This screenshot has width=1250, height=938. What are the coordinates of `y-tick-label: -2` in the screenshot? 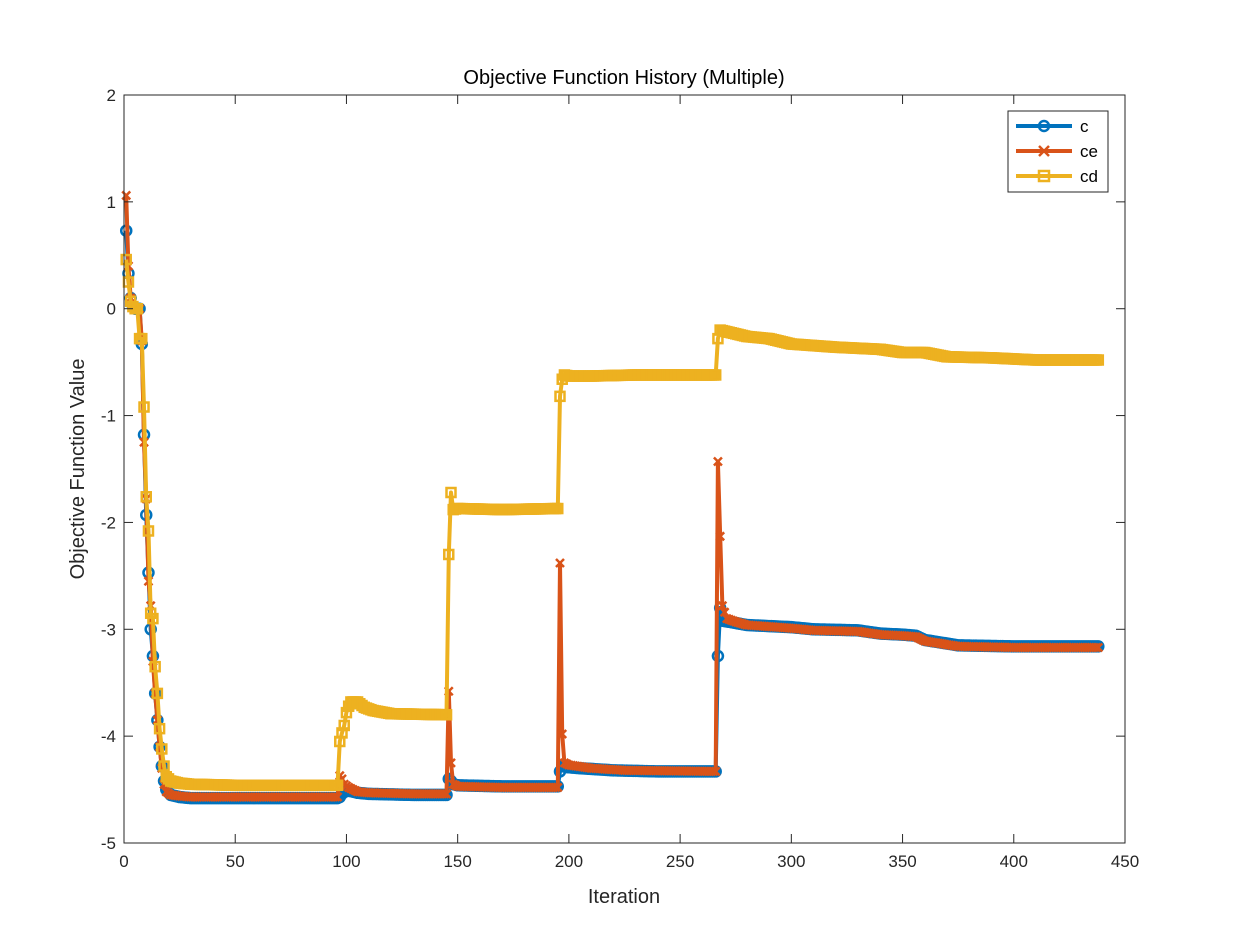 It's located at (108, 522).